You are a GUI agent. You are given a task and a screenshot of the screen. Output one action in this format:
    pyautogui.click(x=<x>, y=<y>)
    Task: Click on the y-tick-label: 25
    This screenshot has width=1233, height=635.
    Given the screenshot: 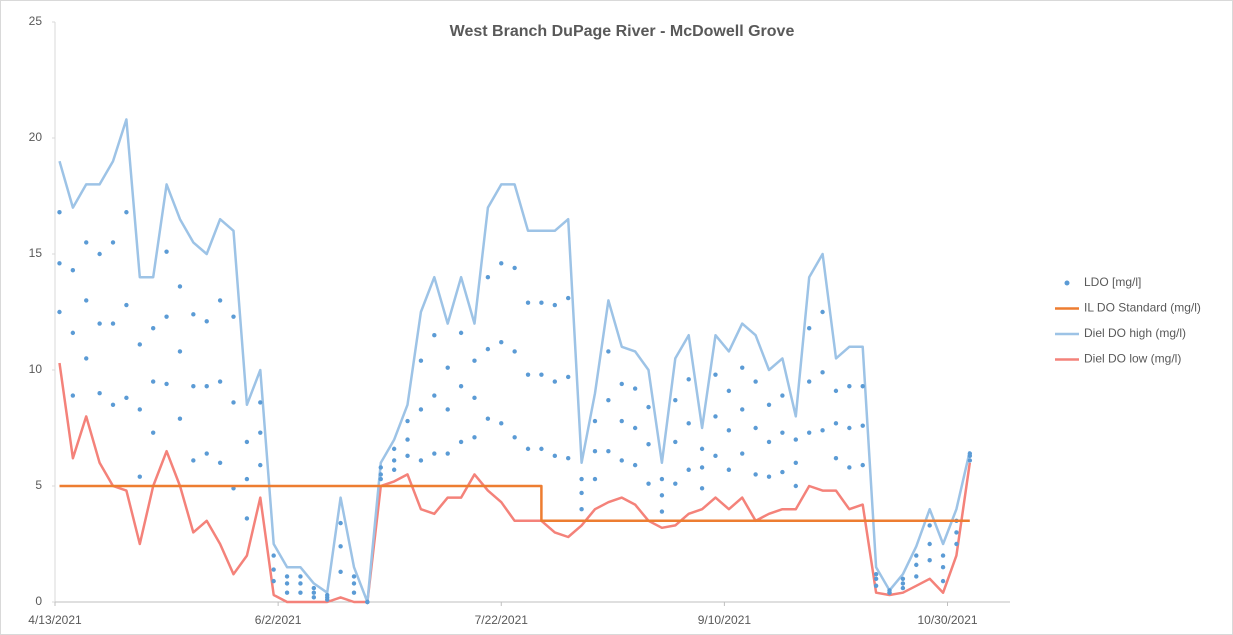 What is the action you would take?
    pyautogui.click(x=36, y=21)
    